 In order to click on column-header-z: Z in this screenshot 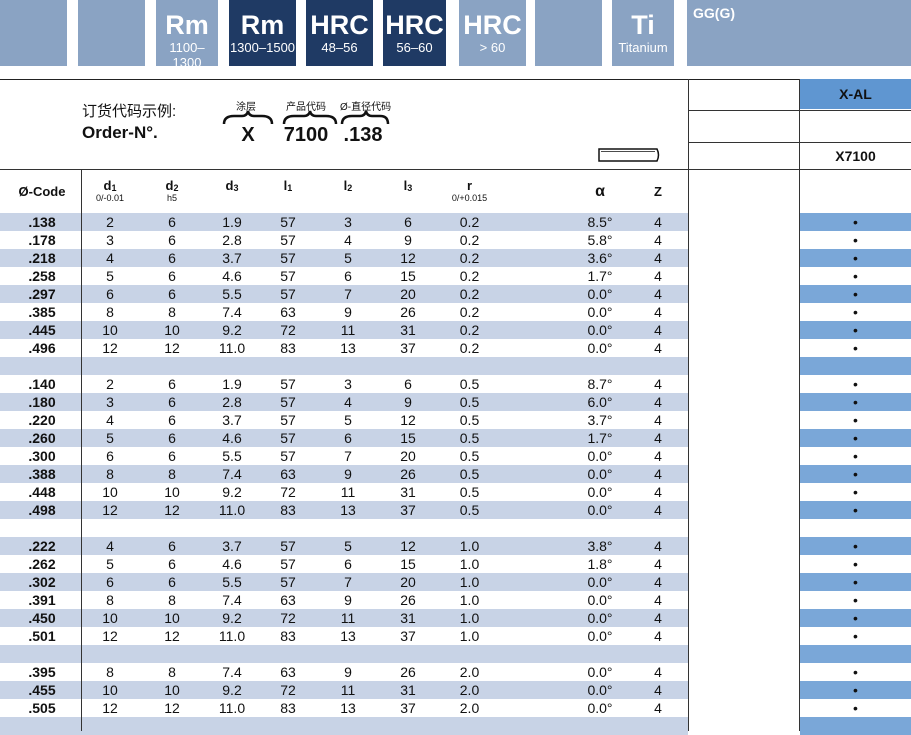, I will do `click(658, 191)`.